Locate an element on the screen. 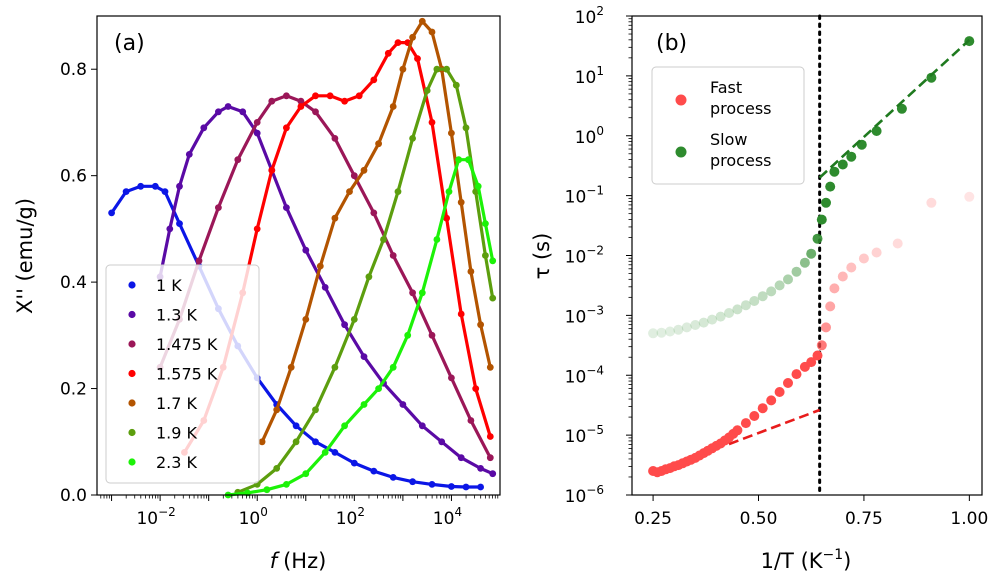 Image resolution: width=997 pixels, height=581 pixels. y-tick-label: 0.4 is located at coordinates (73, 283).